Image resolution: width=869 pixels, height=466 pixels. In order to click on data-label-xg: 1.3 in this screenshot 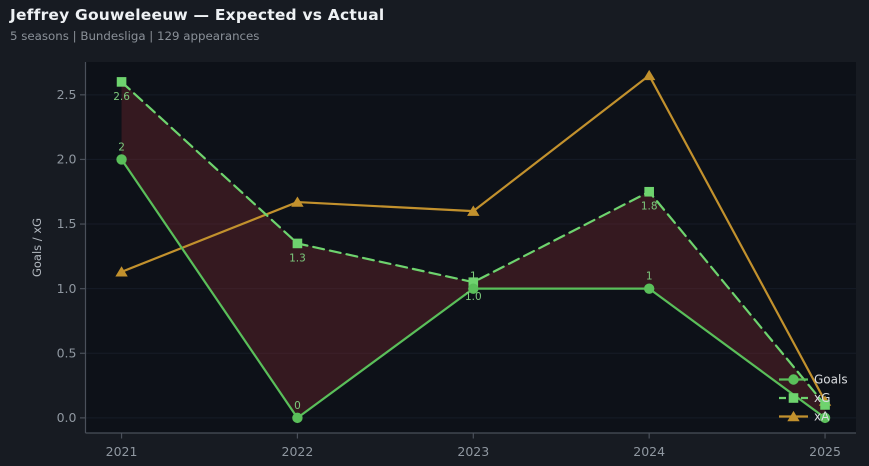, I will do `click(297, 258)`.